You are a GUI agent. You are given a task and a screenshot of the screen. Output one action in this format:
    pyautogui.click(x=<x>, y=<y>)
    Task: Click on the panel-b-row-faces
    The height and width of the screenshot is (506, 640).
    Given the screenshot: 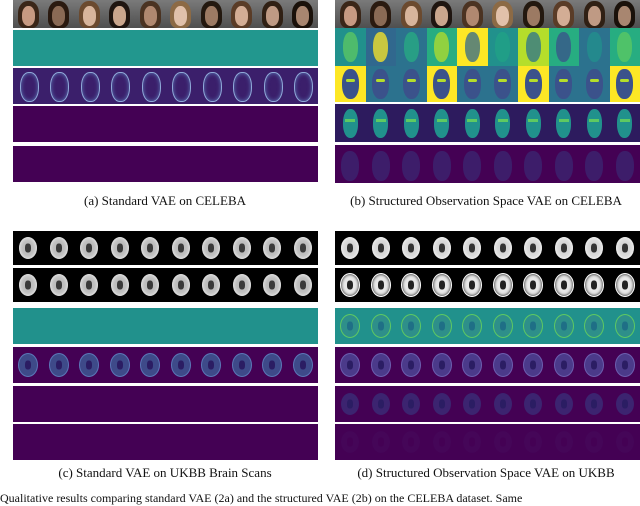 What is the action you would take?
    pyautogui.click(x=487, y=14)
    